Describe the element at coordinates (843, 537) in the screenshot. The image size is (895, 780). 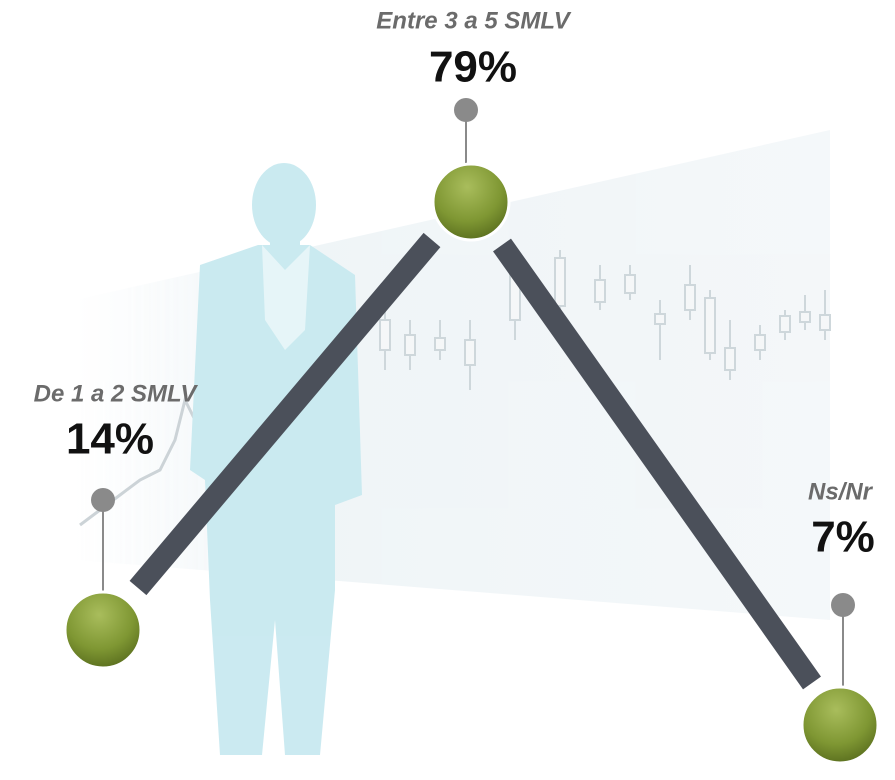
I see `node-value: 7%` at that location.